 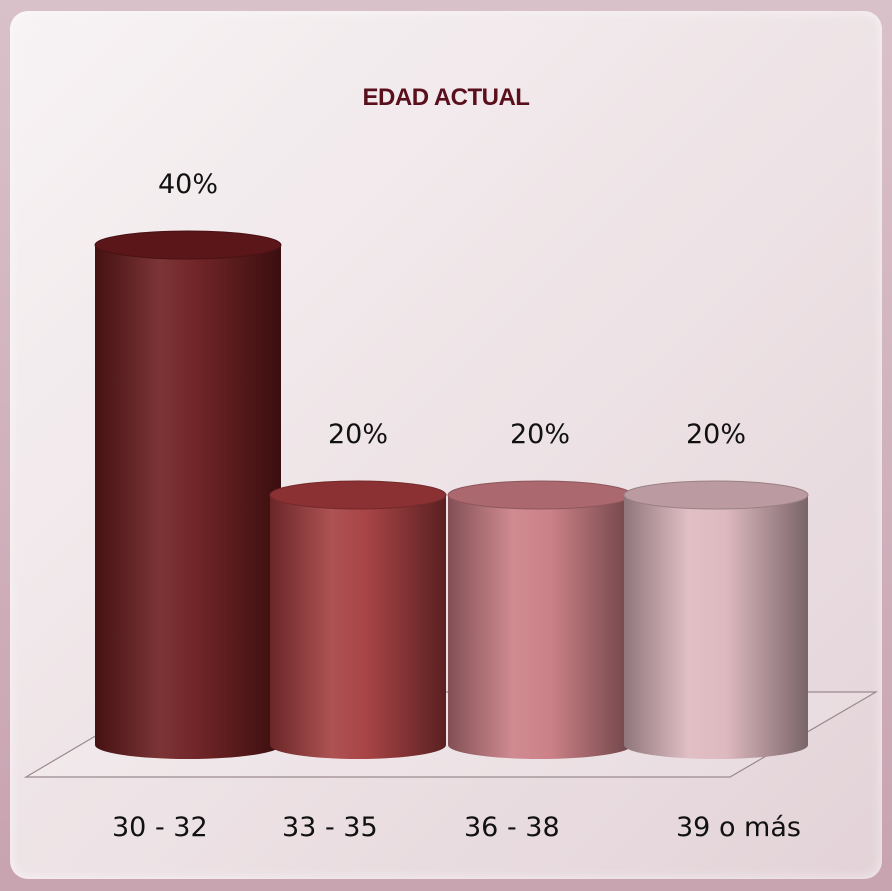 What do you see at coordinates (512, 827) in the screenshot?
I see `category-label-3: 36 - 38` at bounding box center [512, 827].